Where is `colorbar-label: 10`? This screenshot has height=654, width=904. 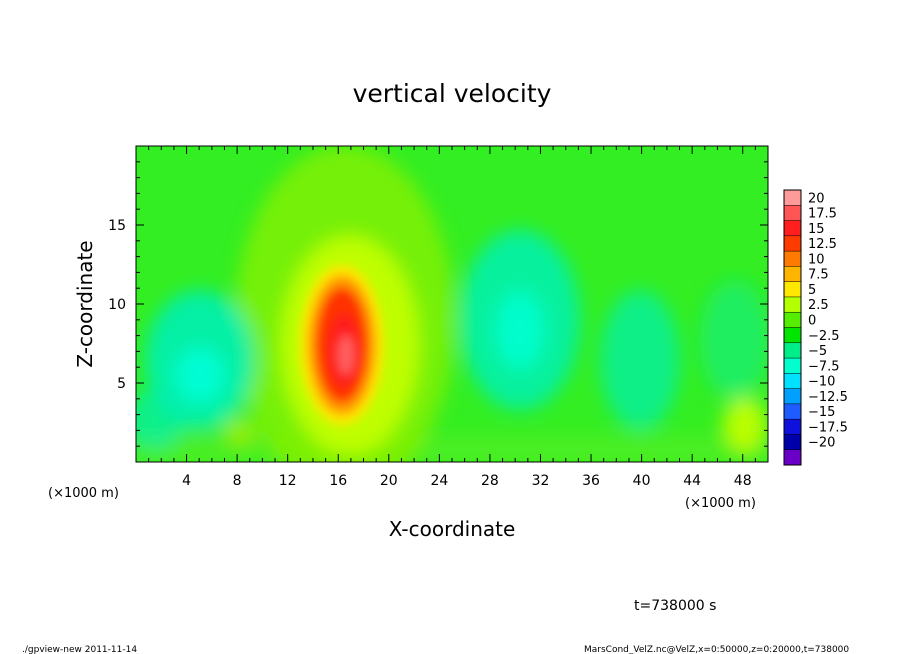
colorbar-label: 10 is located at coordinates (816, 259).